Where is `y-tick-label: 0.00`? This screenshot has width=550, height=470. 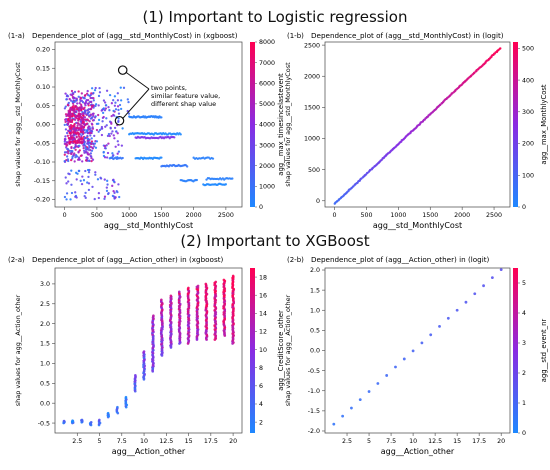
y-tick-label: 0.00 is located at coordinates (43, 125).